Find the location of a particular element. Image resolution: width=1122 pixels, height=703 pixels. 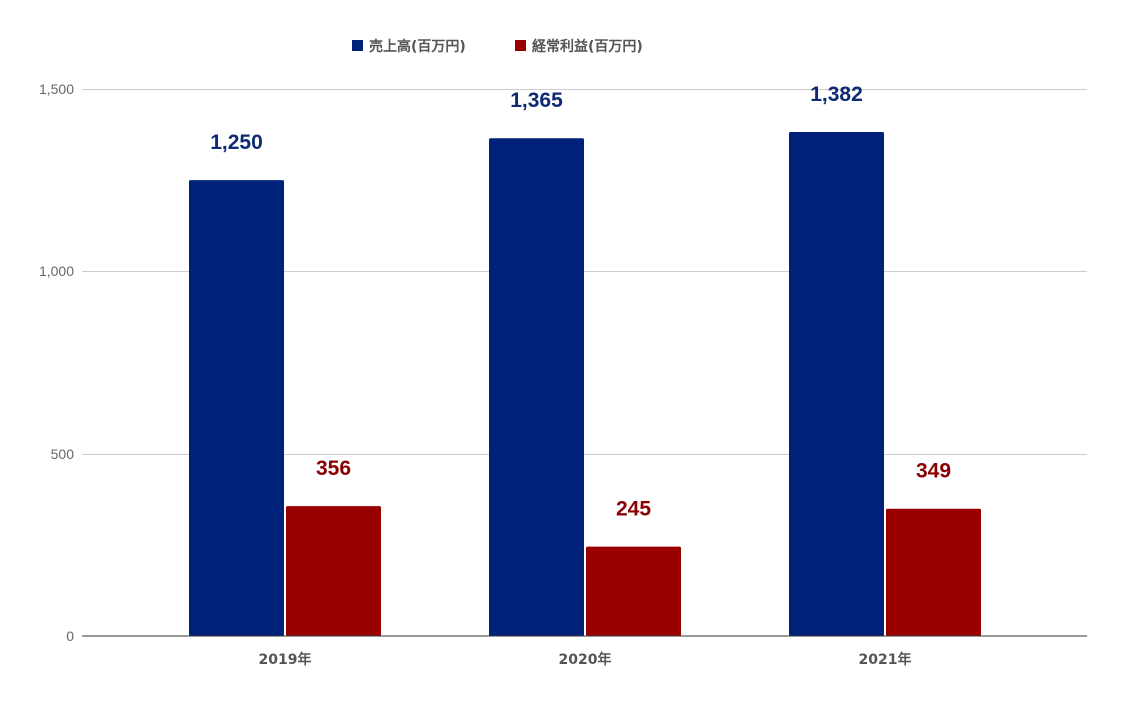

data-label-ordinary-profit: 245 is located at coordinates (633, 509).